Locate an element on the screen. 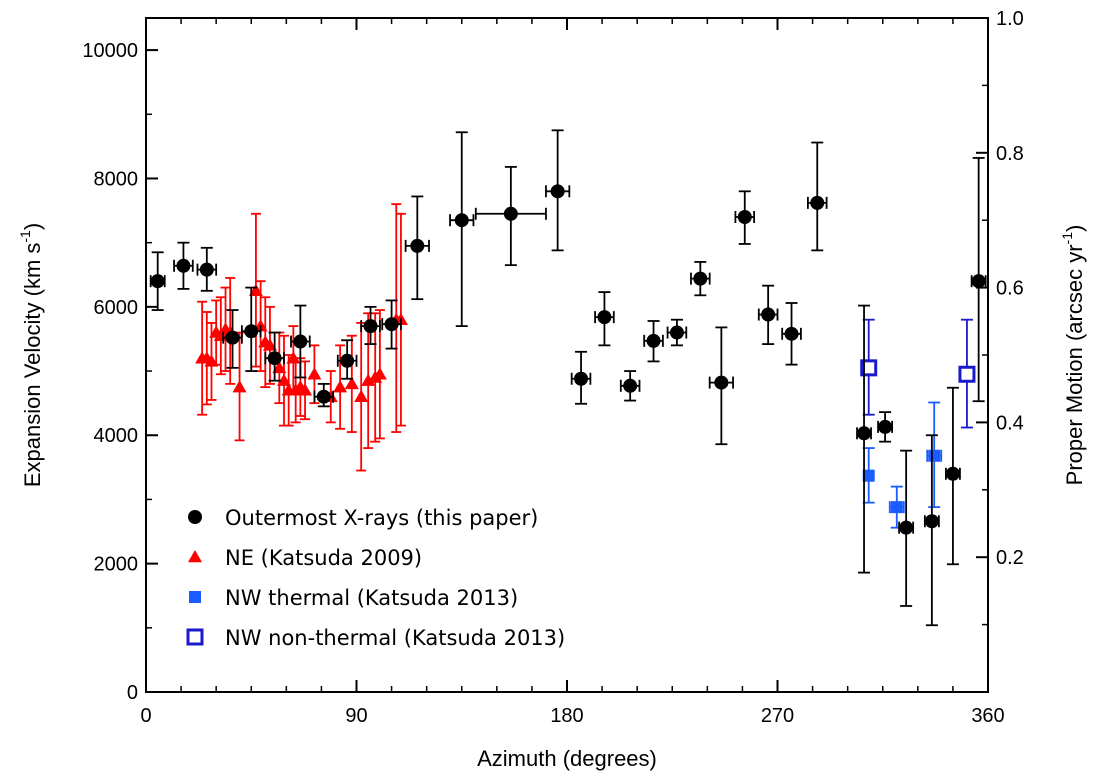 This screenshot has height=776, width=1094. series-open-square is located at coordinates (918, 373).